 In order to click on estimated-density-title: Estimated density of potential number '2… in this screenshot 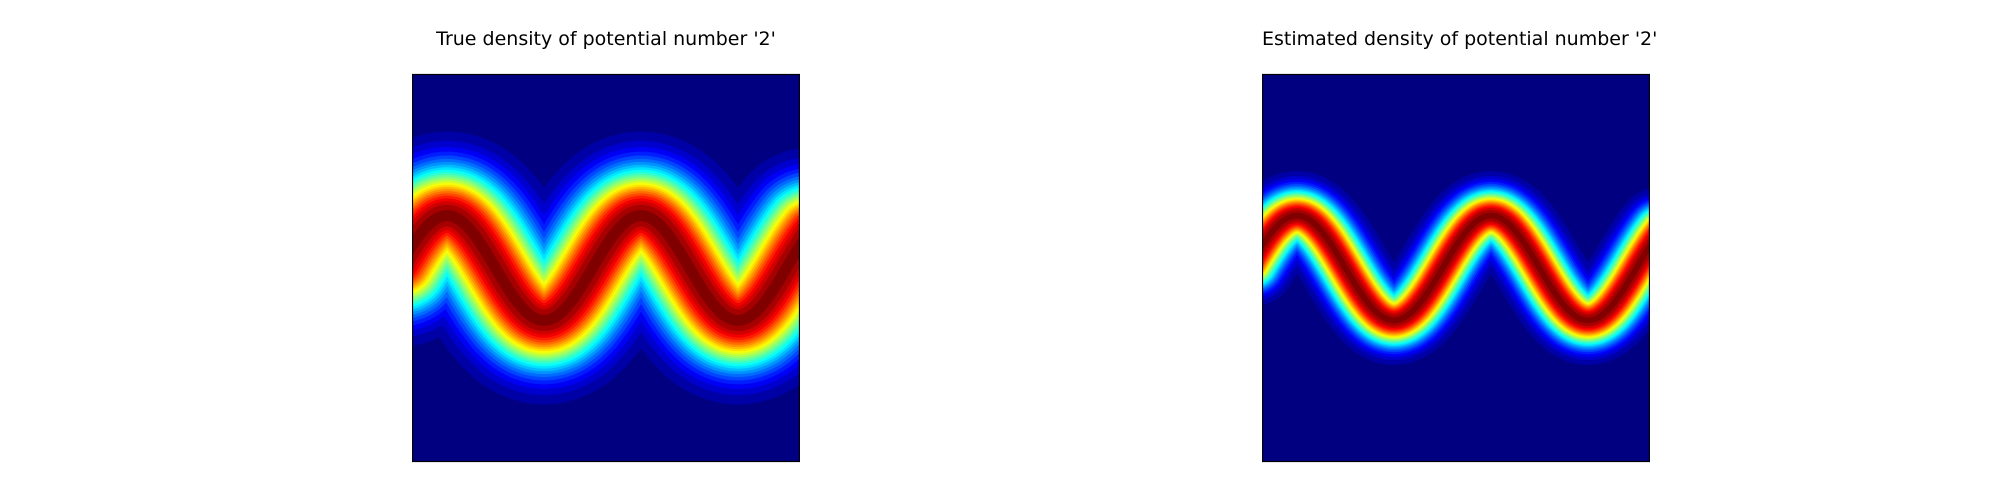, I will do `click(1460, 39)`.